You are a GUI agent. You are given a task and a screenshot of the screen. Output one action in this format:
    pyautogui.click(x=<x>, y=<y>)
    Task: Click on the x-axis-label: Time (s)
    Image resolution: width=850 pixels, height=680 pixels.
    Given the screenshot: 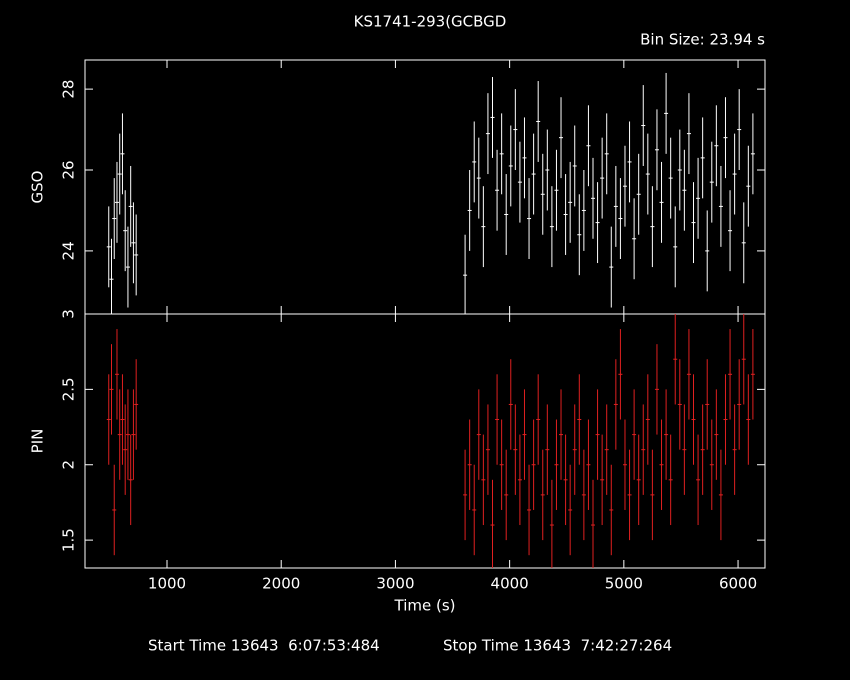 What is the action you would take?
    pyautogui.click(x=425, y=606)
    